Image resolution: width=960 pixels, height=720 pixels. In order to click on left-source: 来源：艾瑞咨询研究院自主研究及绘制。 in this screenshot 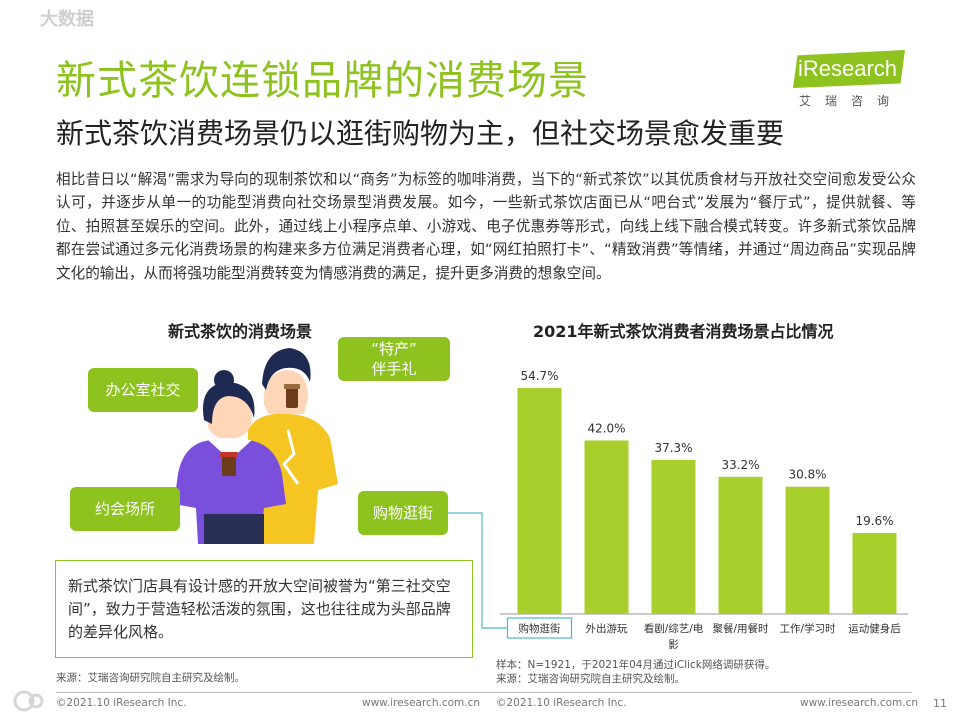, I will do `click(150, 678)`.